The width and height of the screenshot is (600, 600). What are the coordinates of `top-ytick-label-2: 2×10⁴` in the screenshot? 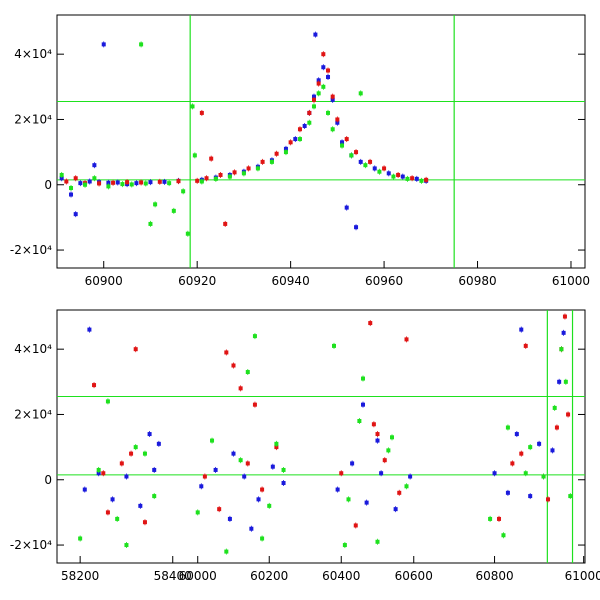 It's located at (33, 119).